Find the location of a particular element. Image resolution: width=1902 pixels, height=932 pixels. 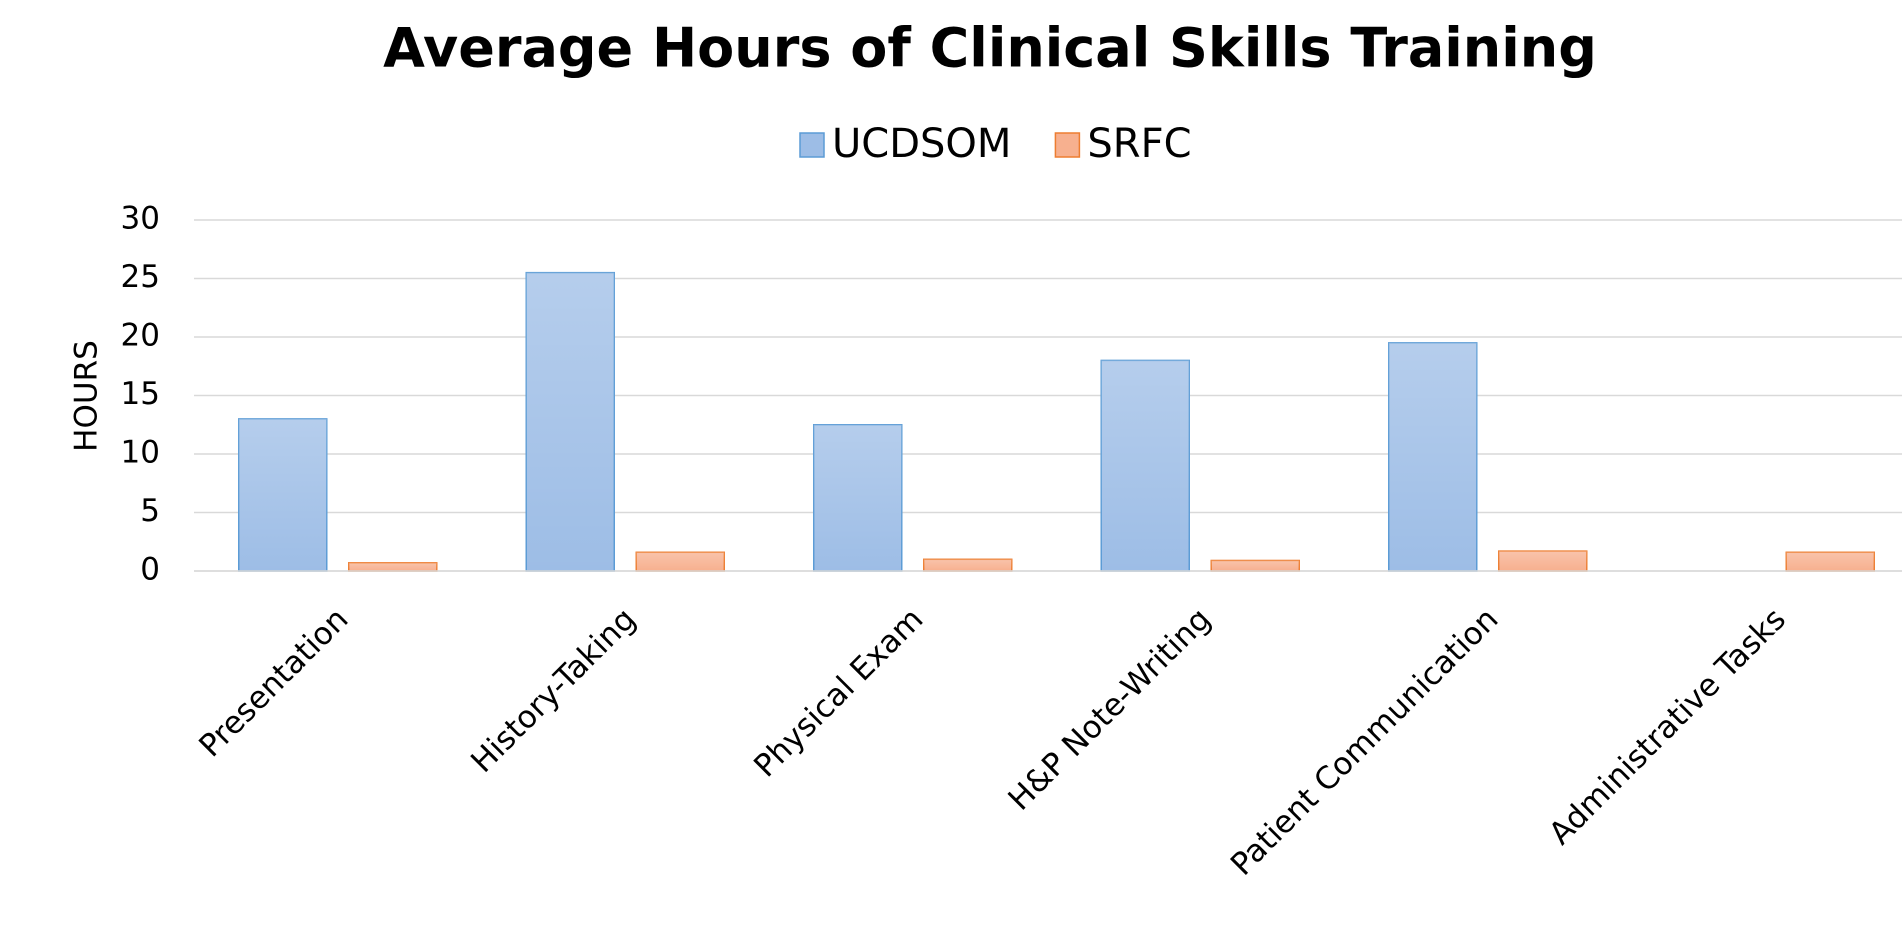

y-tick-label: 10 is located at coordinates (140, 453).